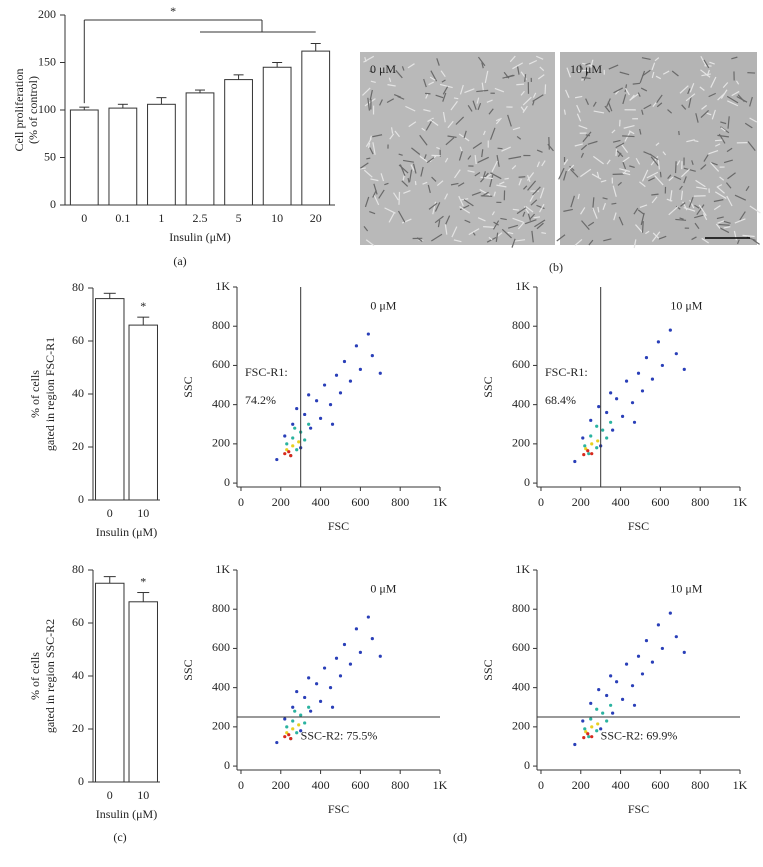 The height and width of the screenshot is (867, 763). What do you see at coordinates (277, 136) in the screenshot?
I see `bar` at bounding box center [277, 136].